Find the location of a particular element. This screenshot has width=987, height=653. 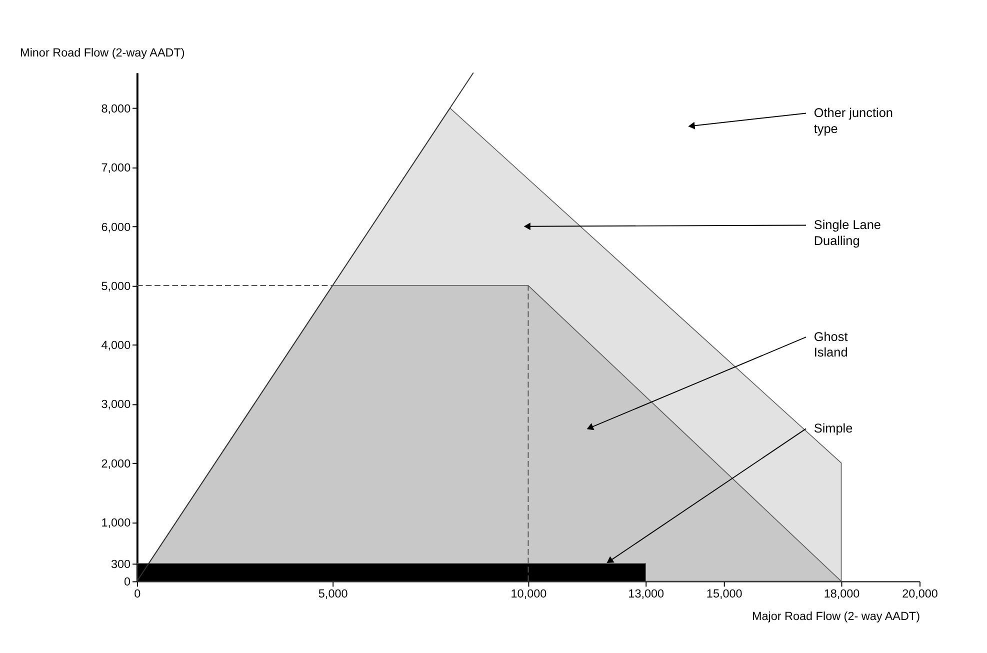

annotation: Other junction type is located at coordinates (853, 120).